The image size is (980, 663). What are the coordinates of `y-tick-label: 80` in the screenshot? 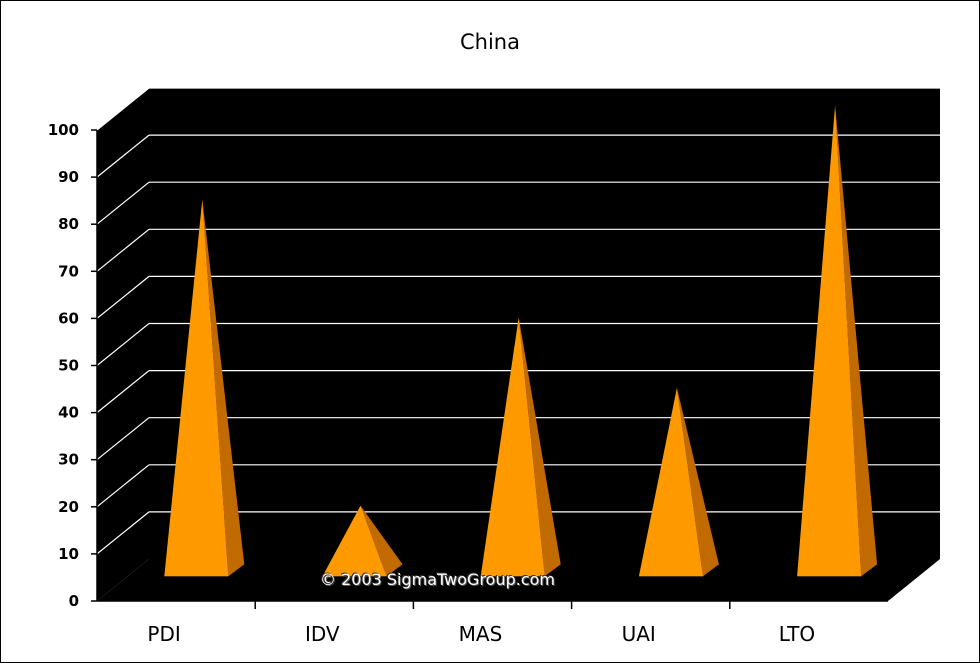 It's located at (68, 224).